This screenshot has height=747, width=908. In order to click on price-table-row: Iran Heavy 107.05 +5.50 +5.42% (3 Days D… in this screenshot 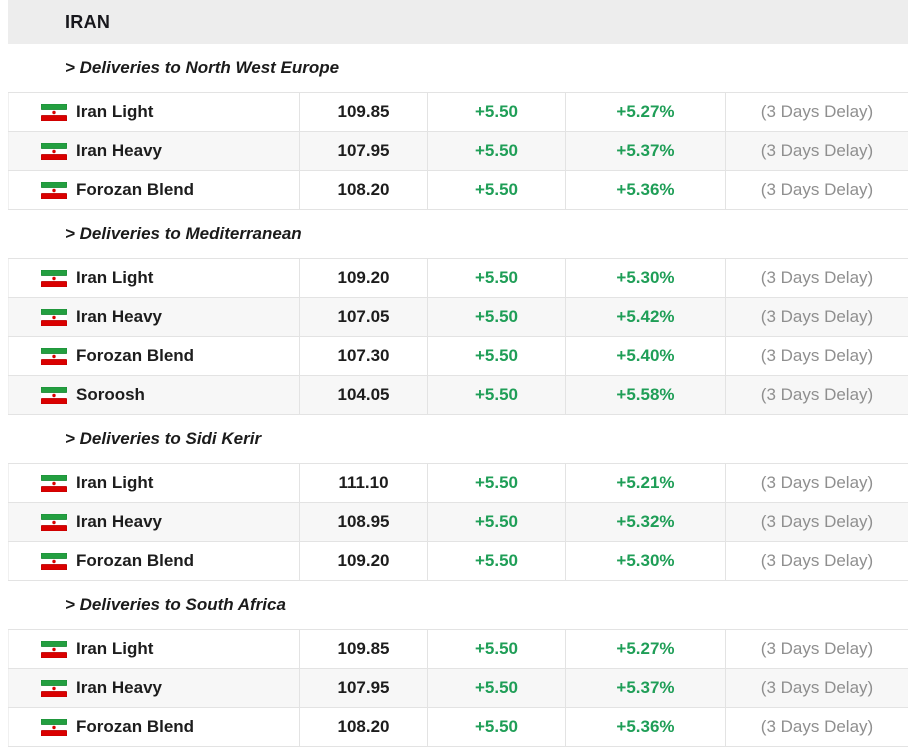, I will do `click(458, 317)`.